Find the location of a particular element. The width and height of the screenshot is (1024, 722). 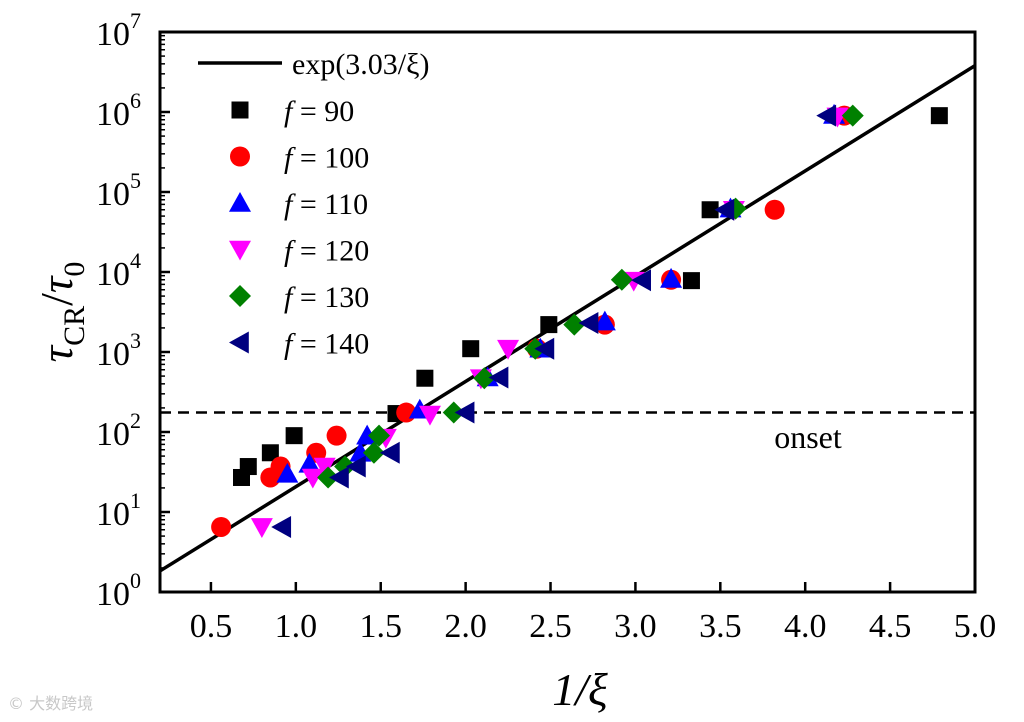

legend-label: f = 130 is located at coordinates (326, 297).